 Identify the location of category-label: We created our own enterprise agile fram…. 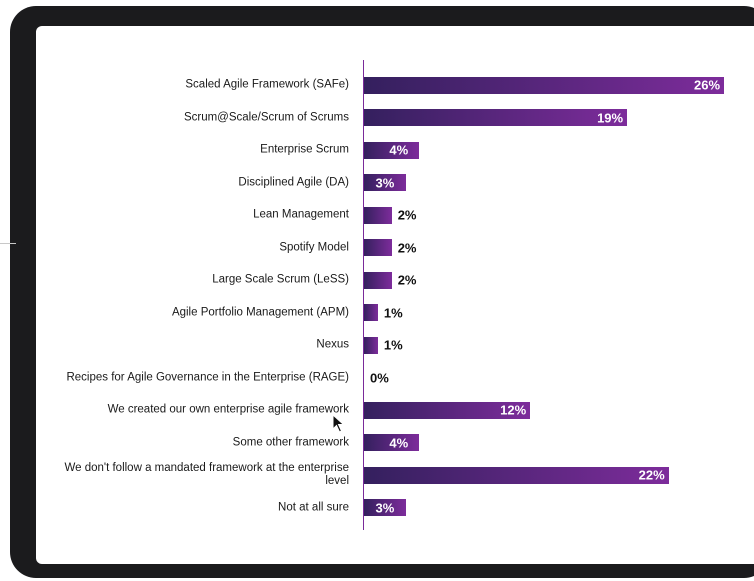
(228, 409).